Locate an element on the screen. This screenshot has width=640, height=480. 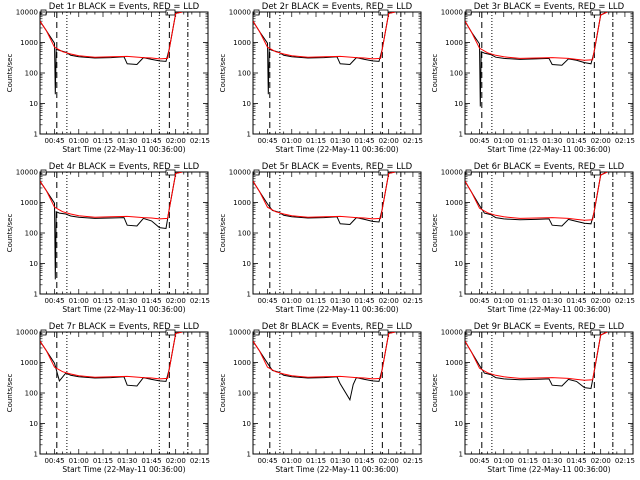
panel-title: Det 9r BLACK = Events, RED = LLD is located at coordinates (549, 327).